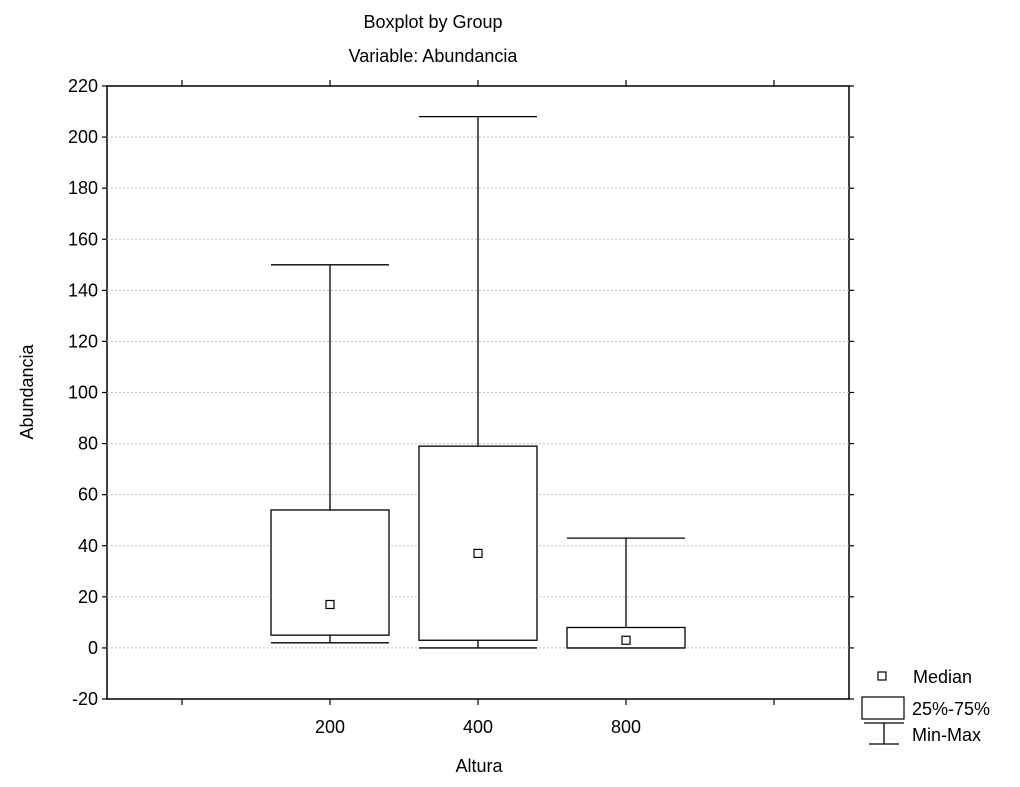  I want to click on y-tick-label-6: 100, so click(83, 393).